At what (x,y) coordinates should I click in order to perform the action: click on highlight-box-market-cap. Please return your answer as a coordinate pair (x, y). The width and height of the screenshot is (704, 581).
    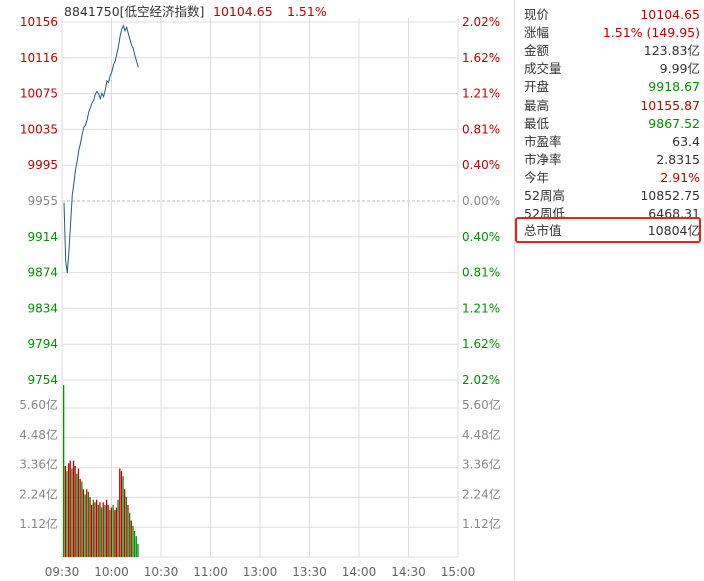
    Looking at the image, I should click on (608, 230).